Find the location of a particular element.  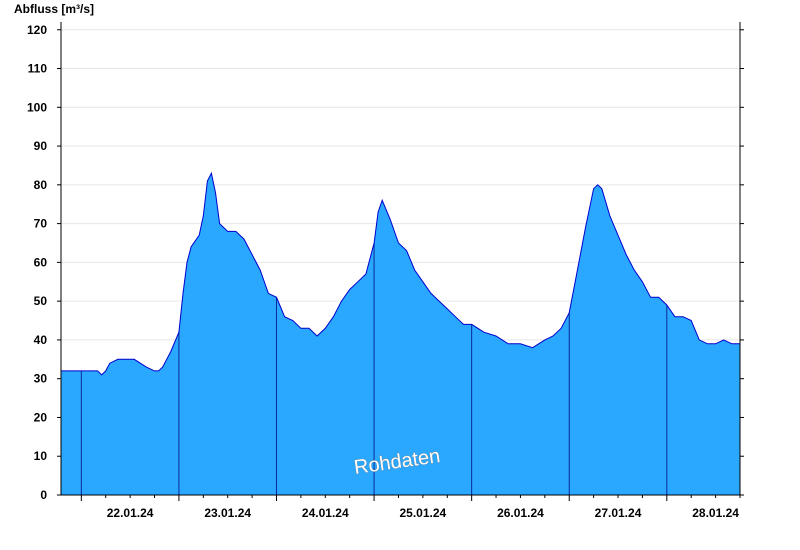

x-tick-label: 22.01.24 is located at coordinates (130, 513).